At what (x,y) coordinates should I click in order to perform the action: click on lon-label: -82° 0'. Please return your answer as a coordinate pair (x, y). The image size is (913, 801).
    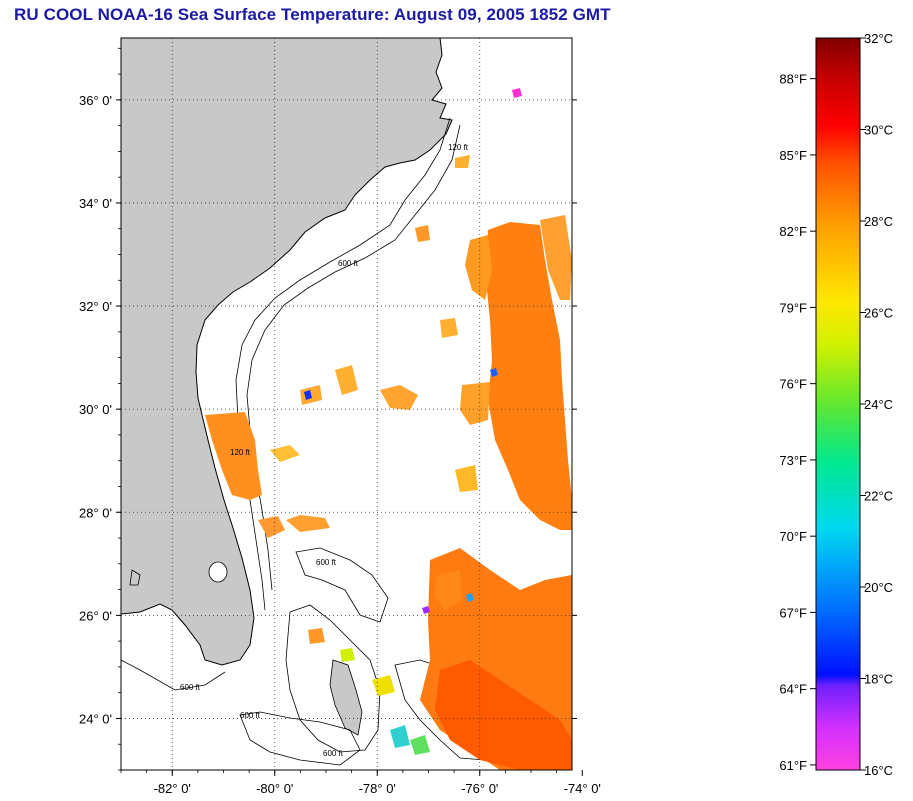
    Looking at the image, I should click on (172, 788).